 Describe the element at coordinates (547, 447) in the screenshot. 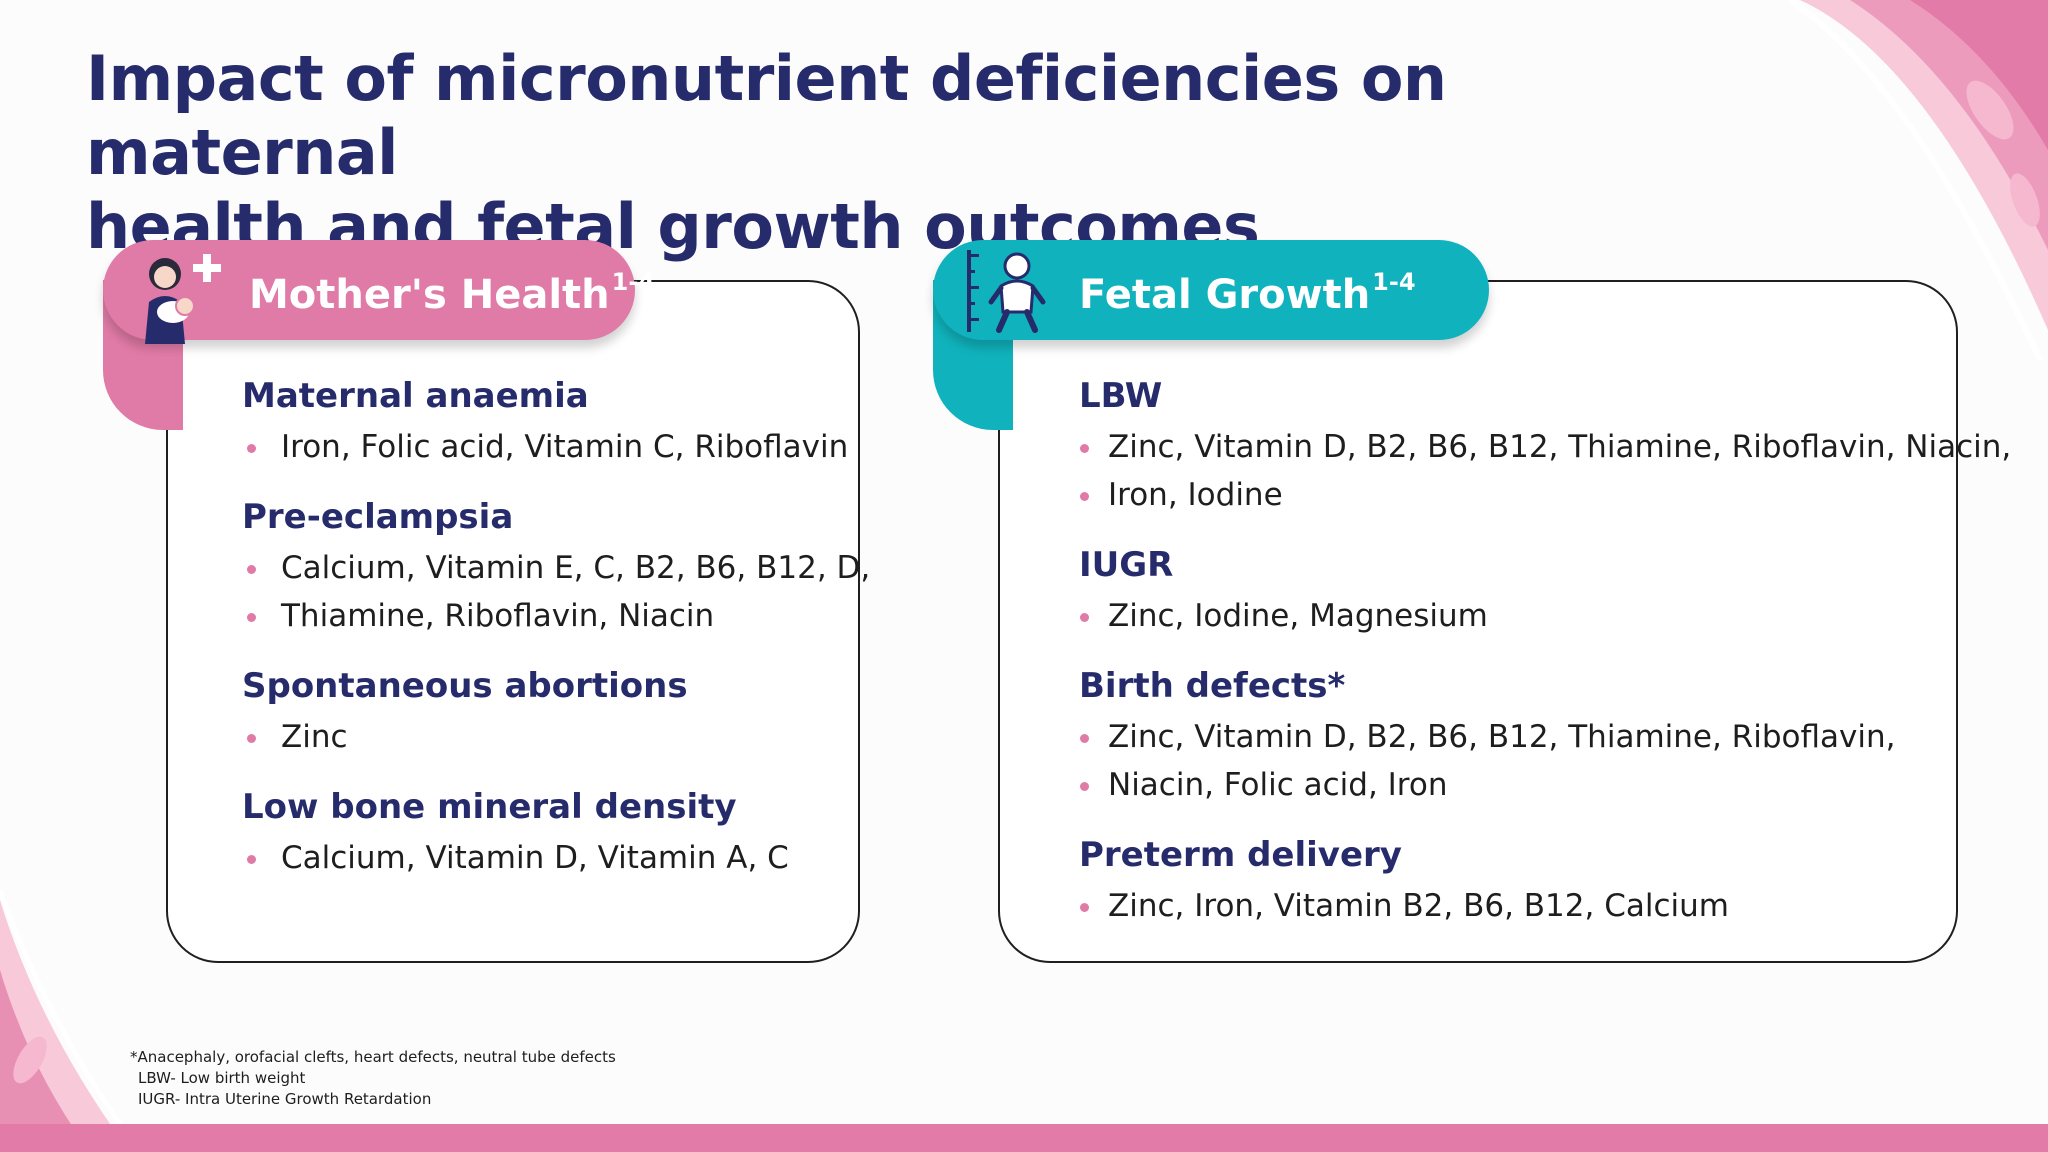

I see `list-item: Iron, Folic acid, Vitamin C, Riboflavin` at that location.